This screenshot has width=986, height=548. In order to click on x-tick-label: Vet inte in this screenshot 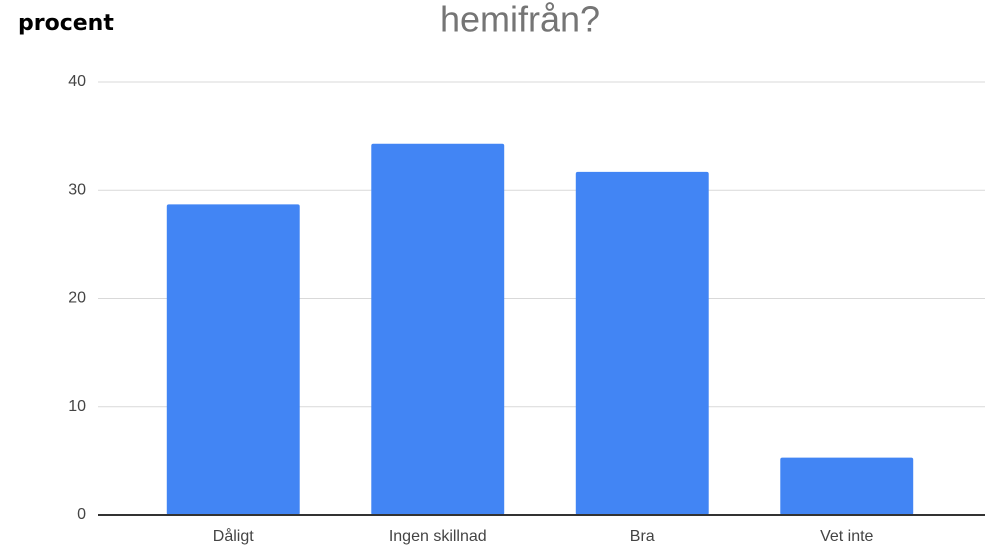, I will do `click(846, 536)`.